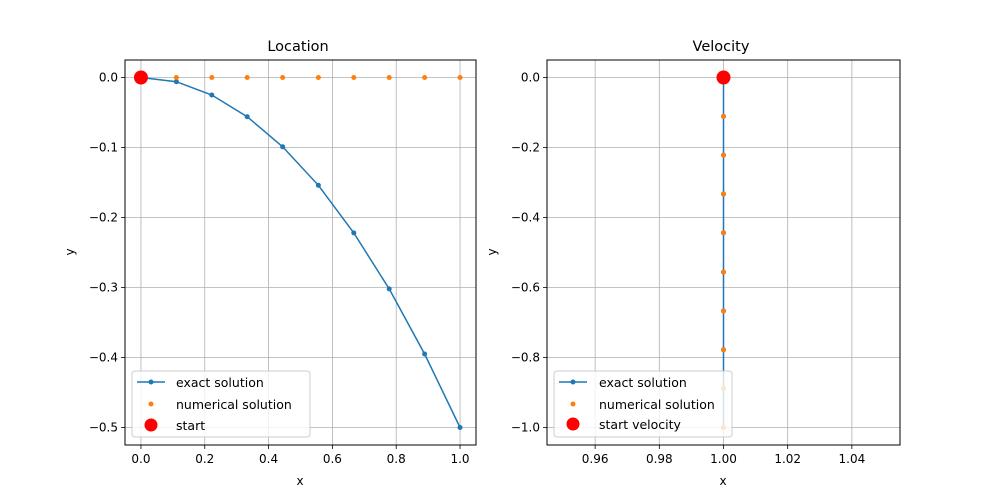  What do you see at coordinates (530, 78) in the screenshot?
I see `velocity-y-tick-label: 0.0` at bounding box center [530, 78].